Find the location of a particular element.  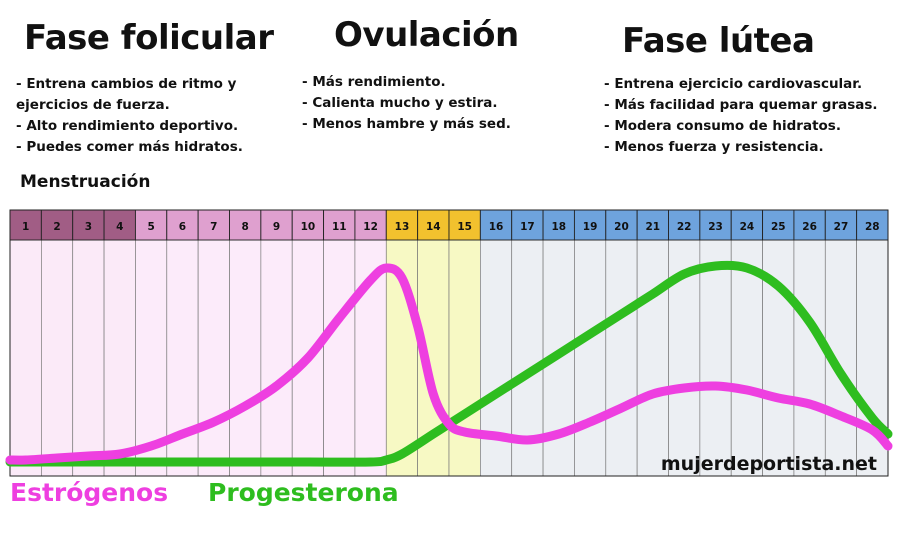

day-label: 25 is located at coordinates (778, 227).